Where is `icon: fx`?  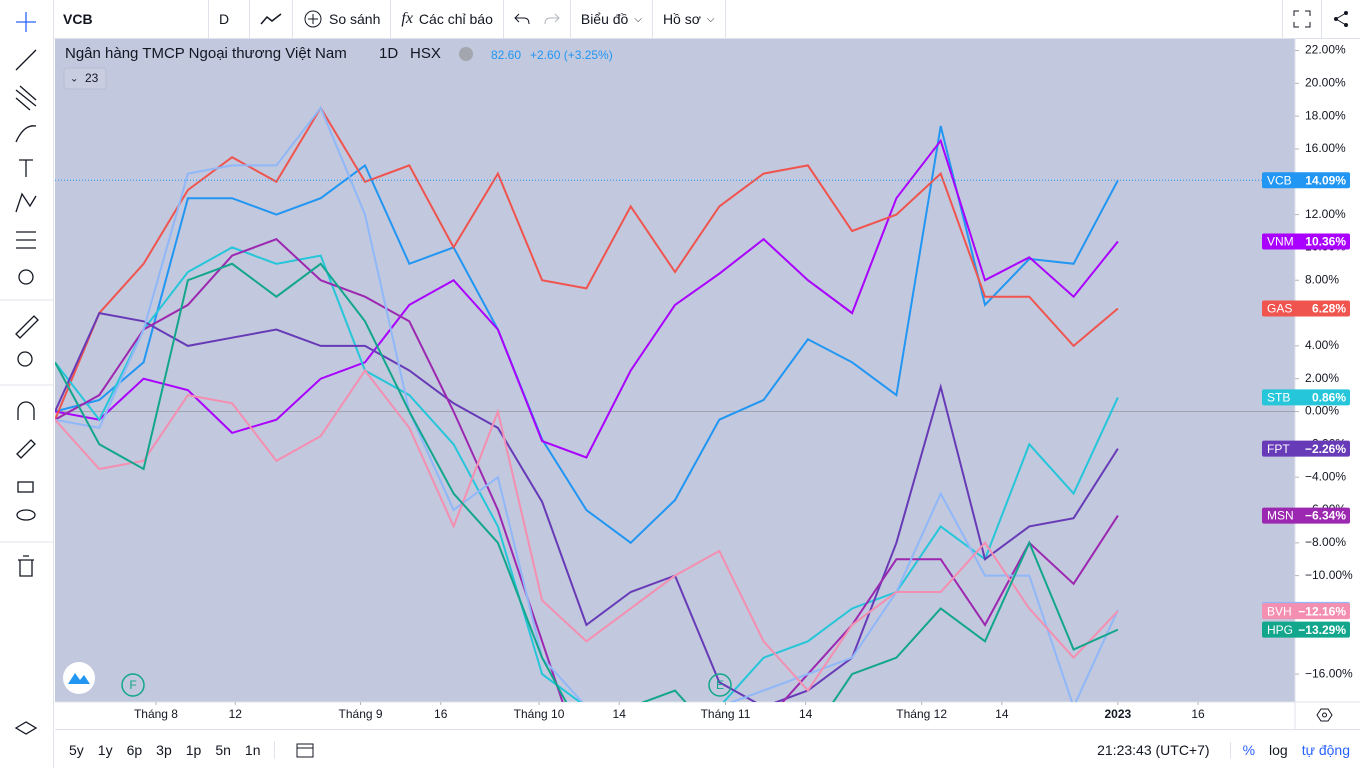
icon: fx is located at coordinates (407, 18).